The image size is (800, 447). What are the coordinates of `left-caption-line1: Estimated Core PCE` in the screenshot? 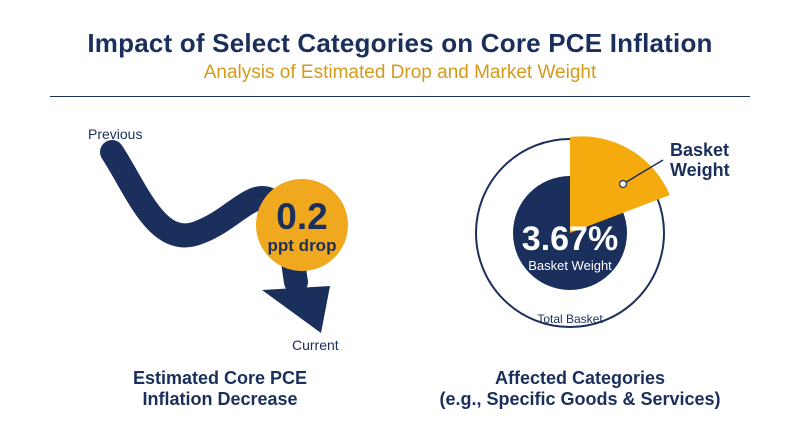 It's located at (220, 378).